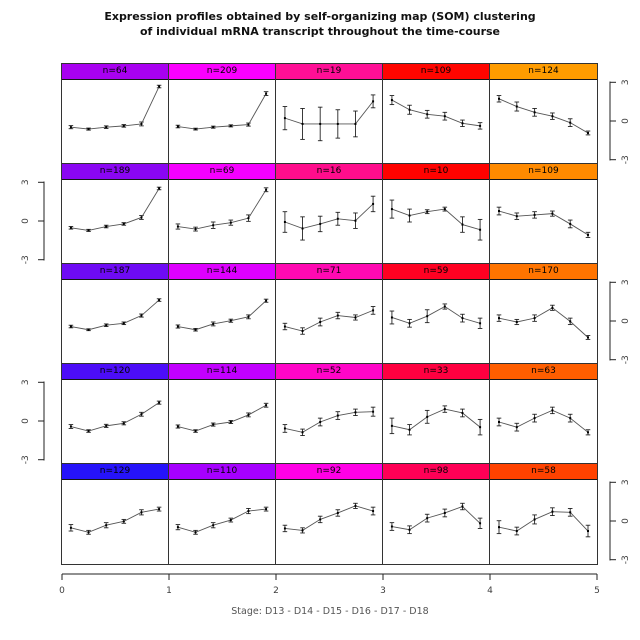  Describe the element at coordinates (222, 172) in the screenshot. I see `cluster-count-header: n=69` at that location.